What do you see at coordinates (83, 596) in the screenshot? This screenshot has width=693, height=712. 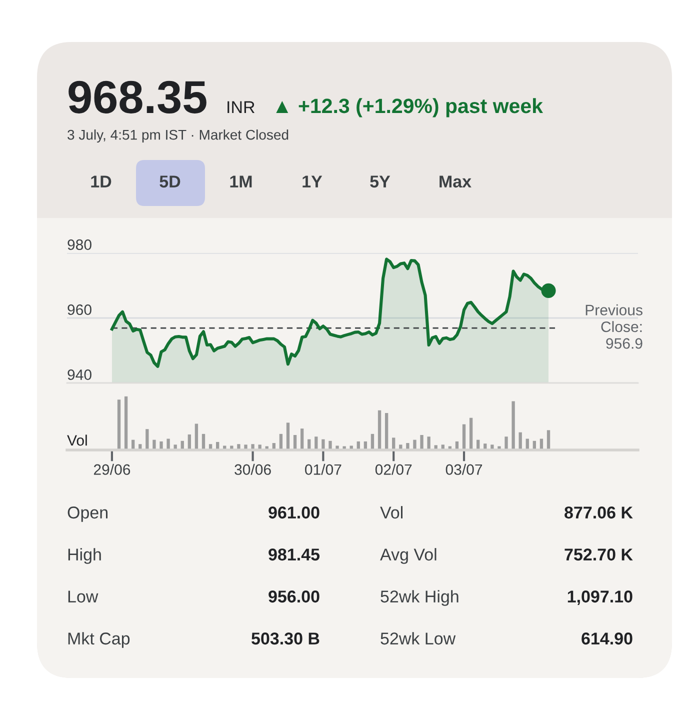 I see `text: Low` at bounding box center [83, 596].